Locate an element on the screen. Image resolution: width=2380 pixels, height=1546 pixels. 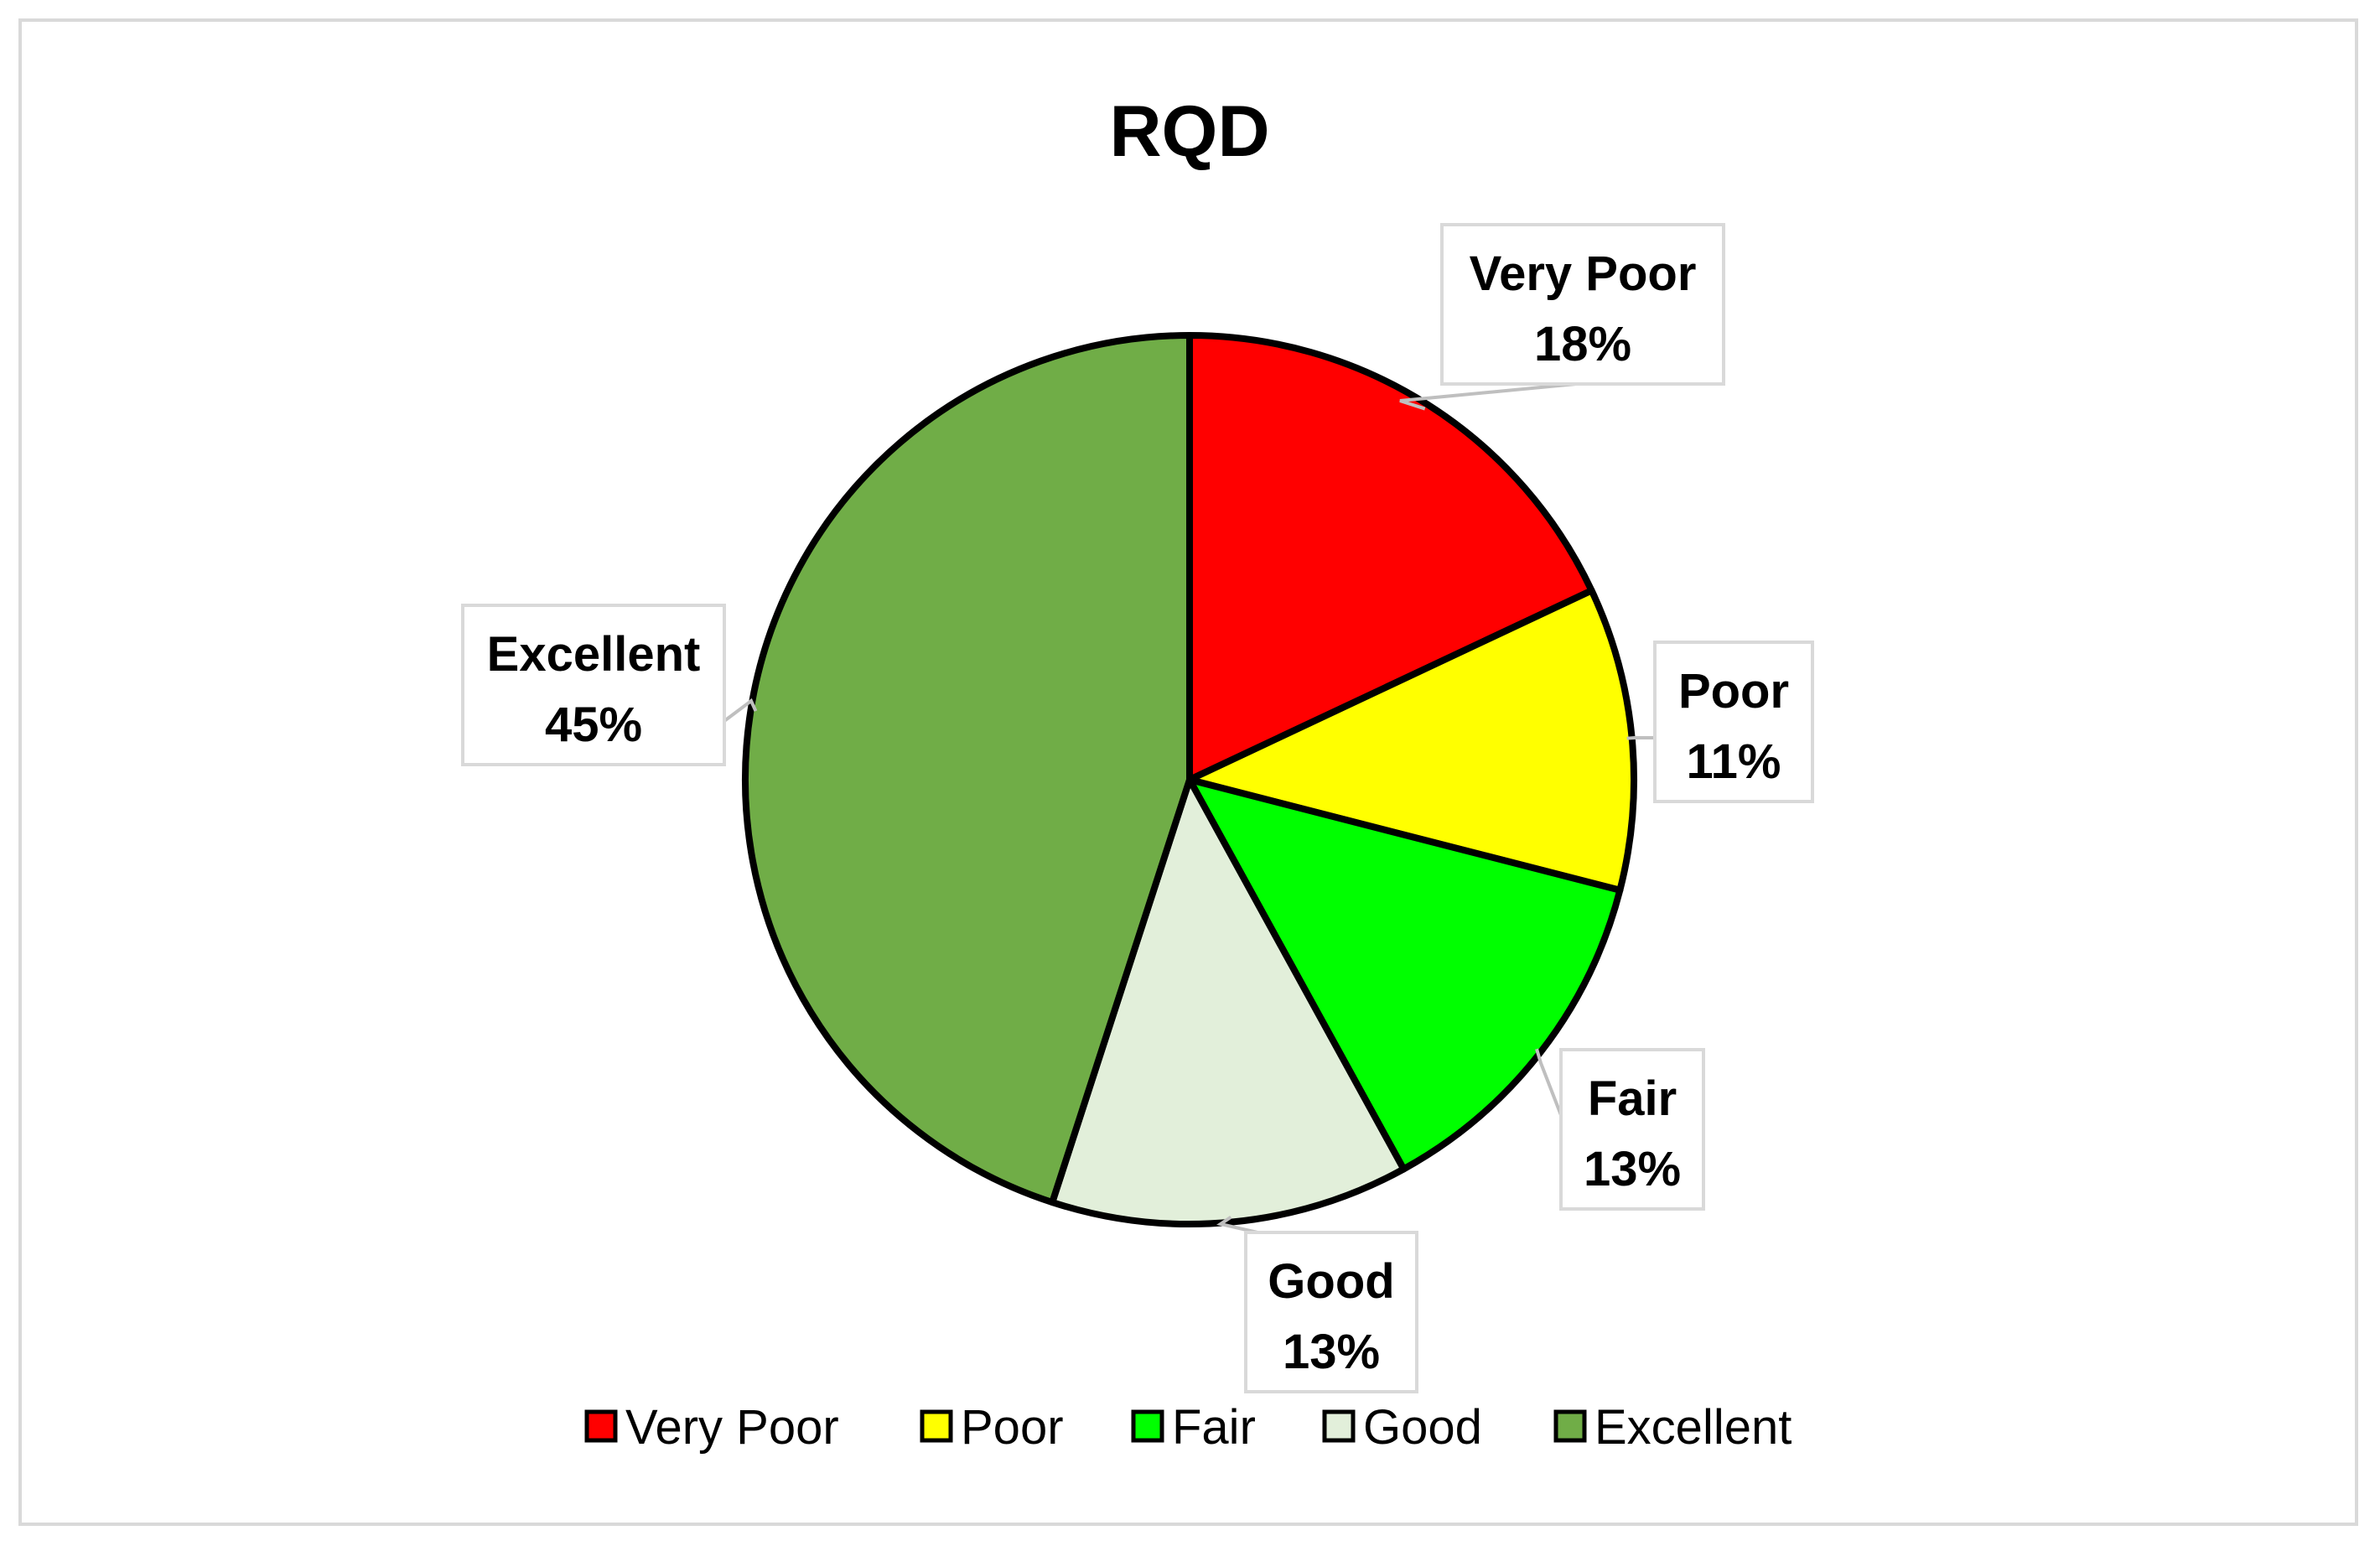
pie-slice-very-poor is located at coordinates (1390, 557).